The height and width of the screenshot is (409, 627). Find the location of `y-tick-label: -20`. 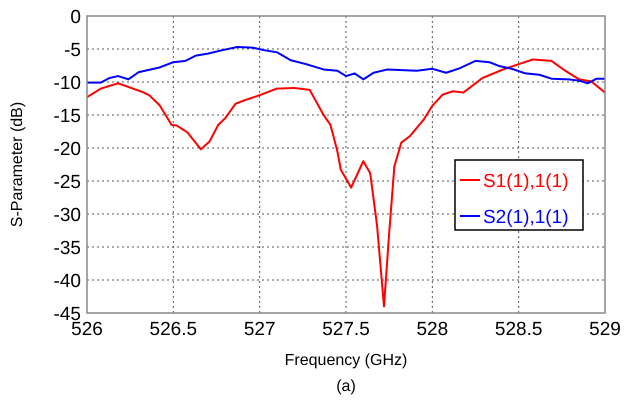

y-tick-label: -20 is located at coordinates (67, 149).